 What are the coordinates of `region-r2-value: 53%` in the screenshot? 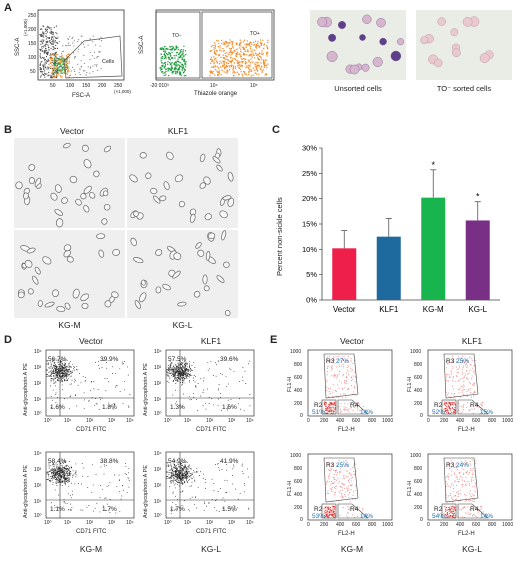 It's located at (319, 516).